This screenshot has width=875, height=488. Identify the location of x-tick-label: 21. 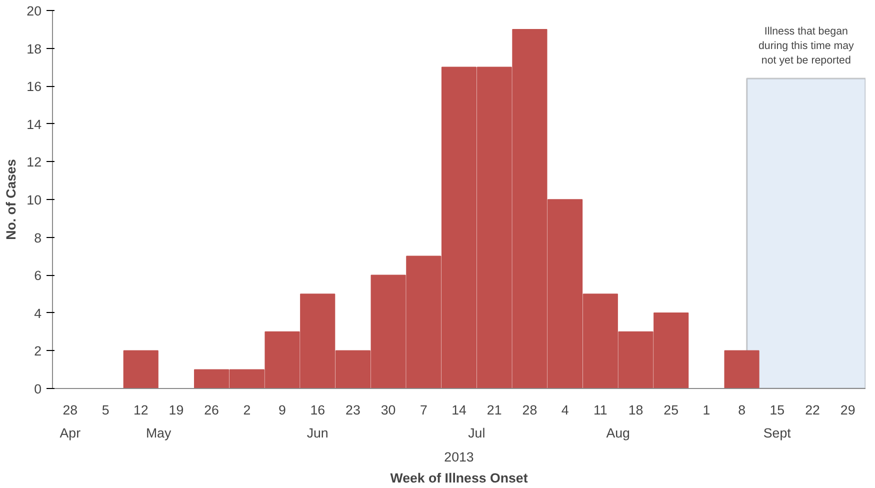
(494, 410).